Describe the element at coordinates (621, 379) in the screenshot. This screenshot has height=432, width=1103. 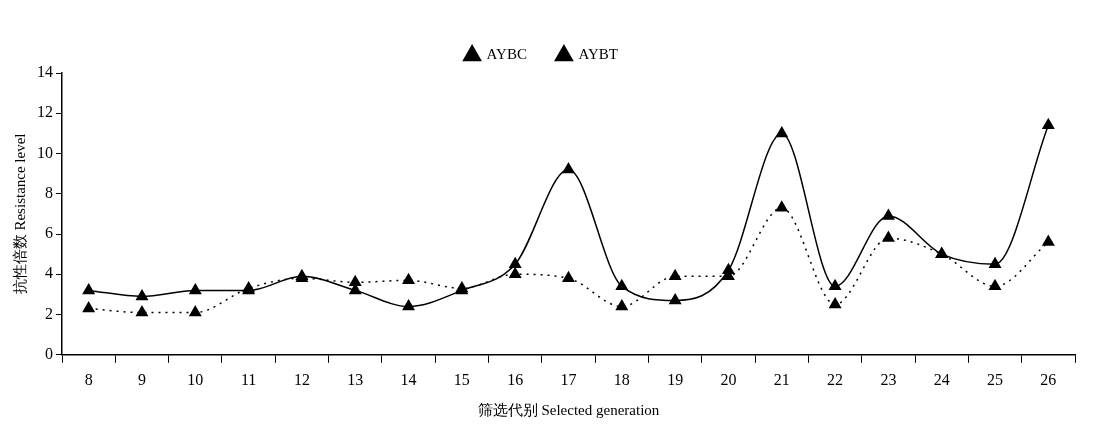
I see `x-tick-label: 18` at that location.